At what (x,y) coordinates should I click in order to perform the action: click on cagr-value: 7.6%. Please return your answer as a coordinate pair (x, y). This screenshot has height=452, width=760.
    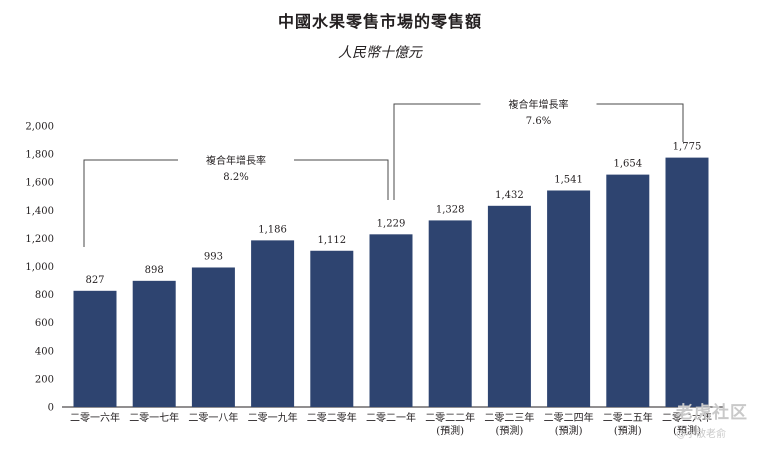
    Looking at the image, I should click on (538, 121).